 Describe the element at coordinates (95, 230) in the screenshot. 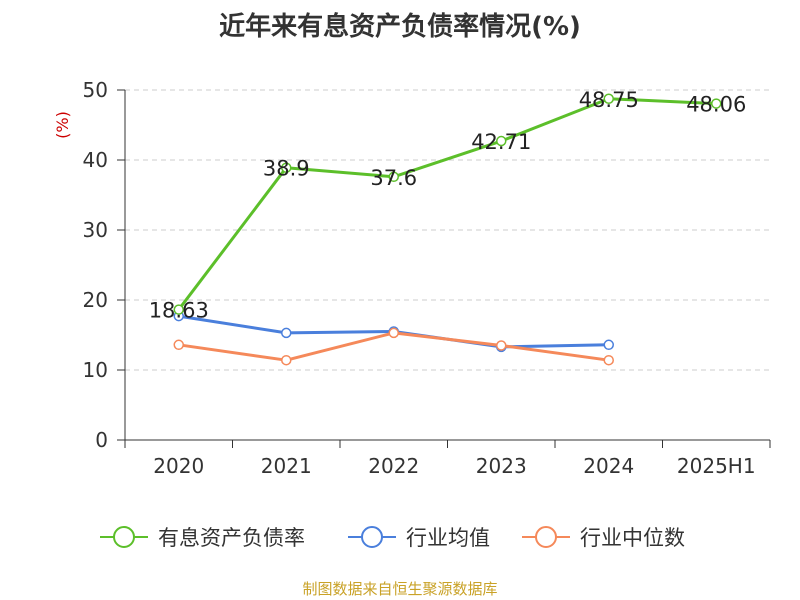

I see `y-tick-label: 30` at that location.